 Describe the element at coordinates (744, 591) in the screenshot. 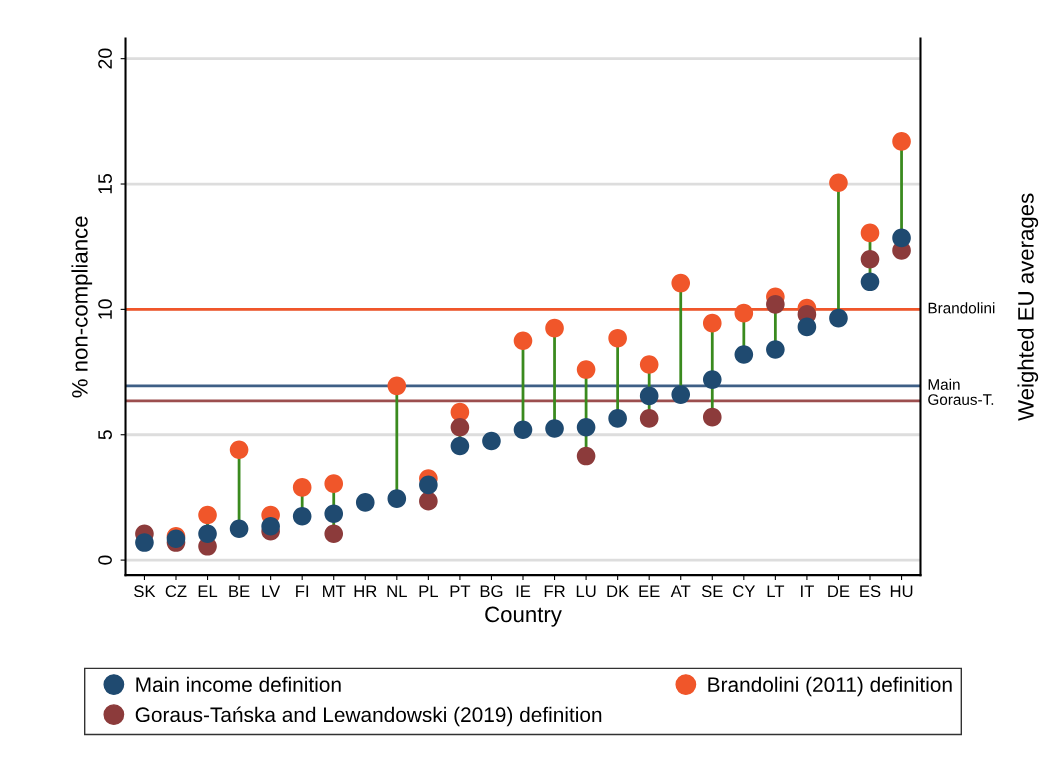

I see `x-tick-label: CY` at that location.